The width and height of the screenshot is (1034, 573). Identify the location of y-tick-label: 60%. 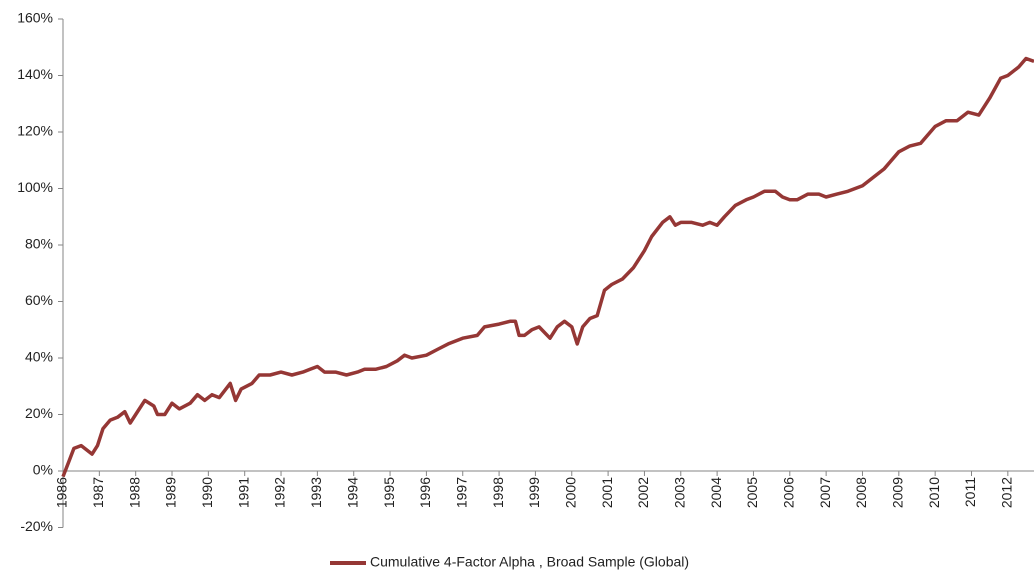
(39, 300).